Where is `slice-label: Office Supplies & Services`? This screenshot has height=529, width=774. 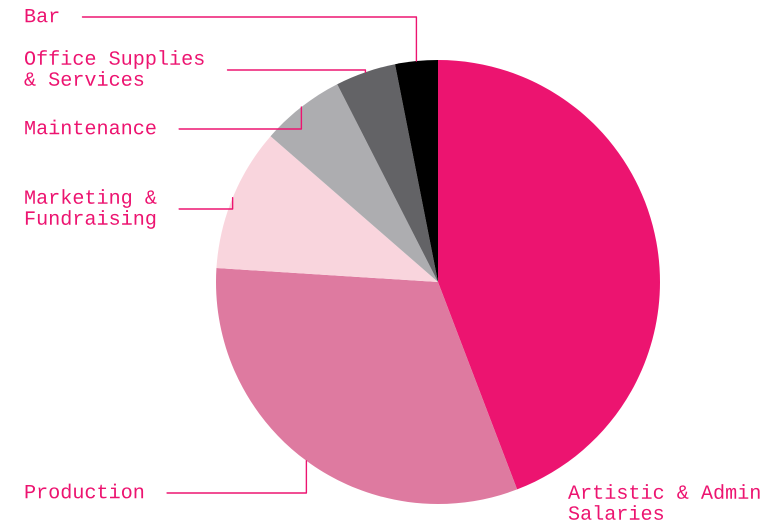 slice-label: Office Supplies & Services is located at coordinates (114, 68).